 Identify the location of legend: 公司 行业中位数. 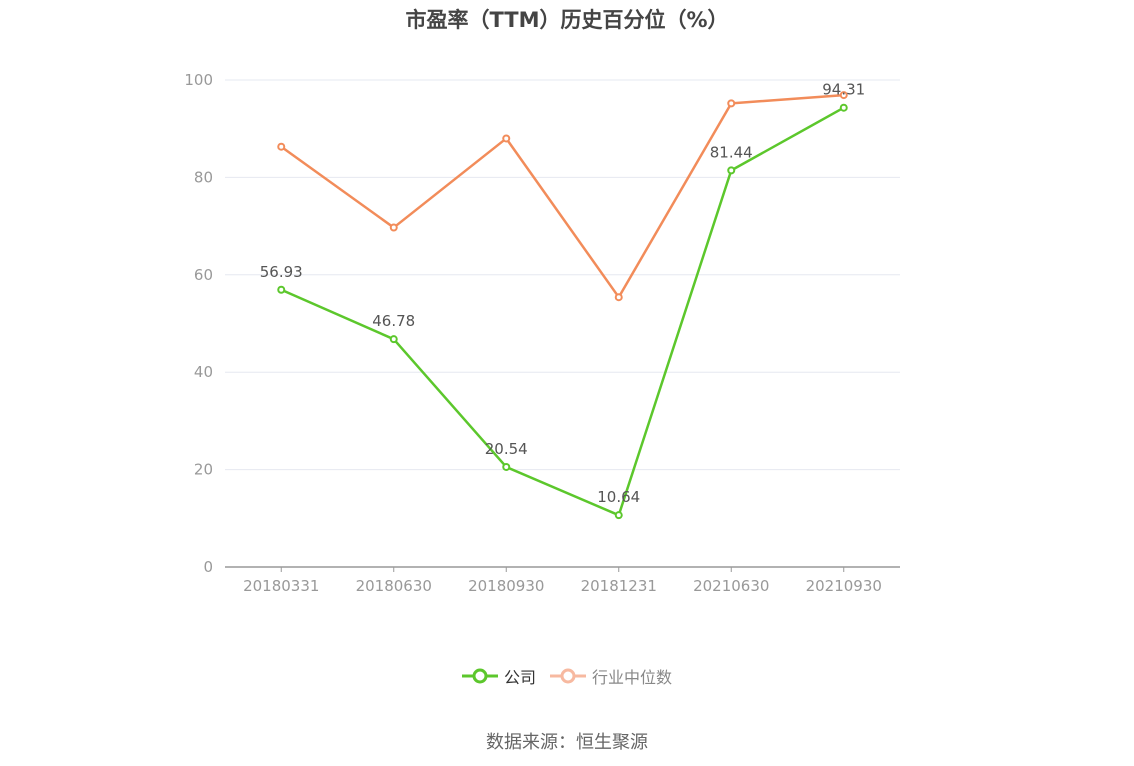
(567, 676).